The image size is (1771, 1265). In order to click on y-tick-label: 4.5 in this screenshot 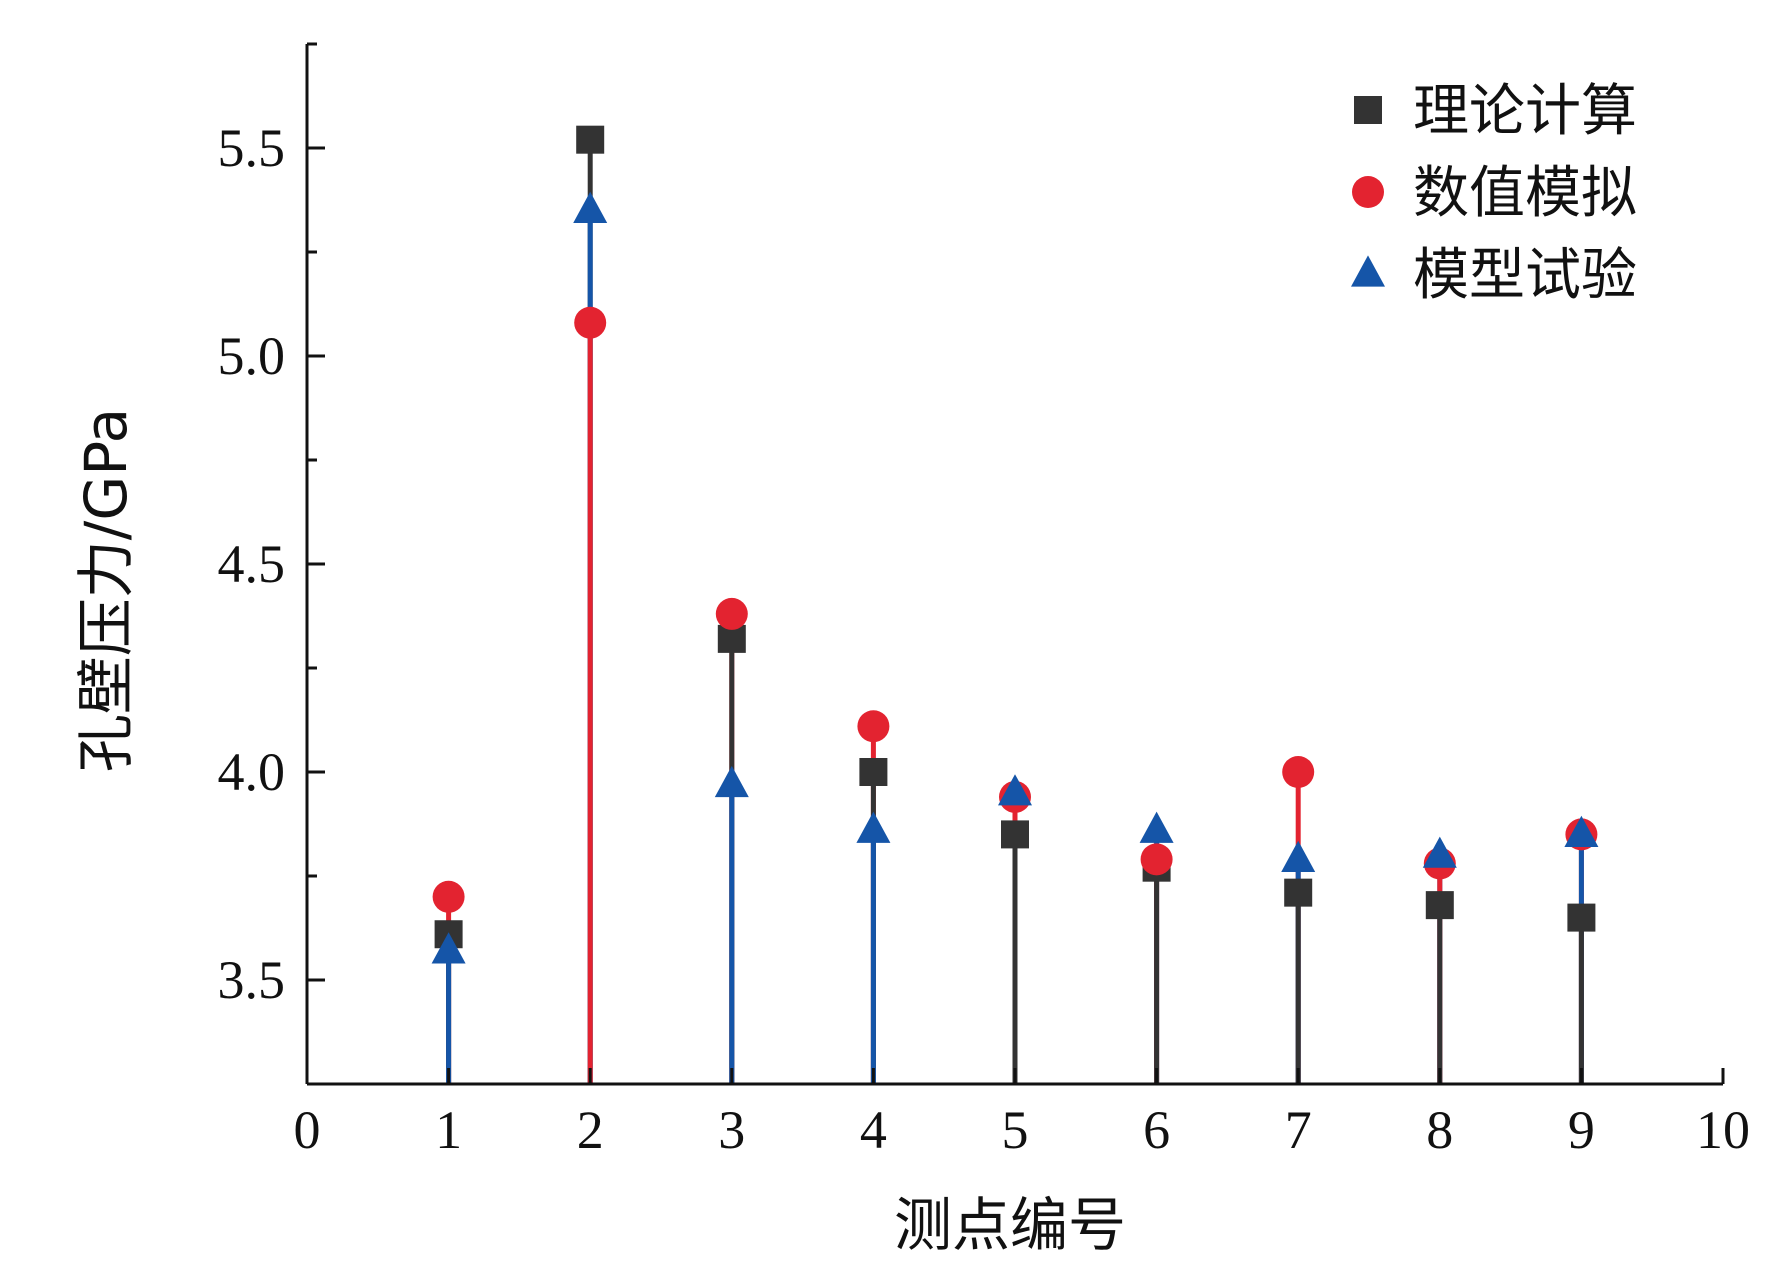, I will do `click(252, 564)`.